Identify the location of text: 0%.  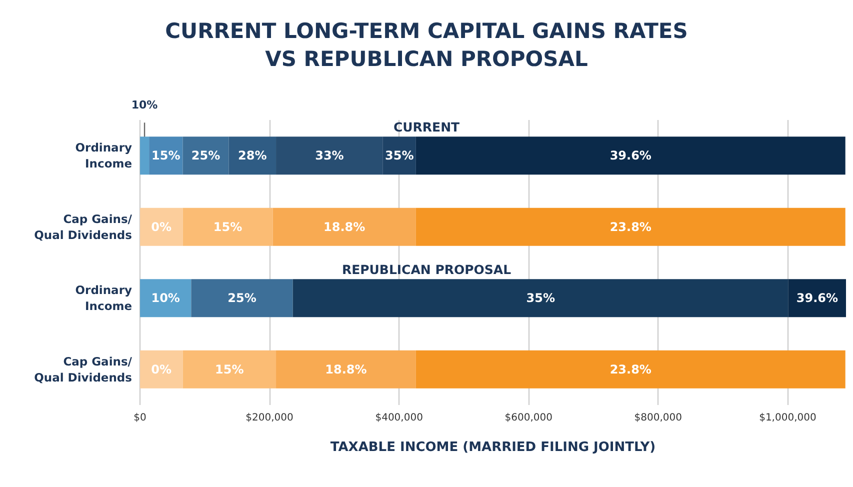
(161, 369).